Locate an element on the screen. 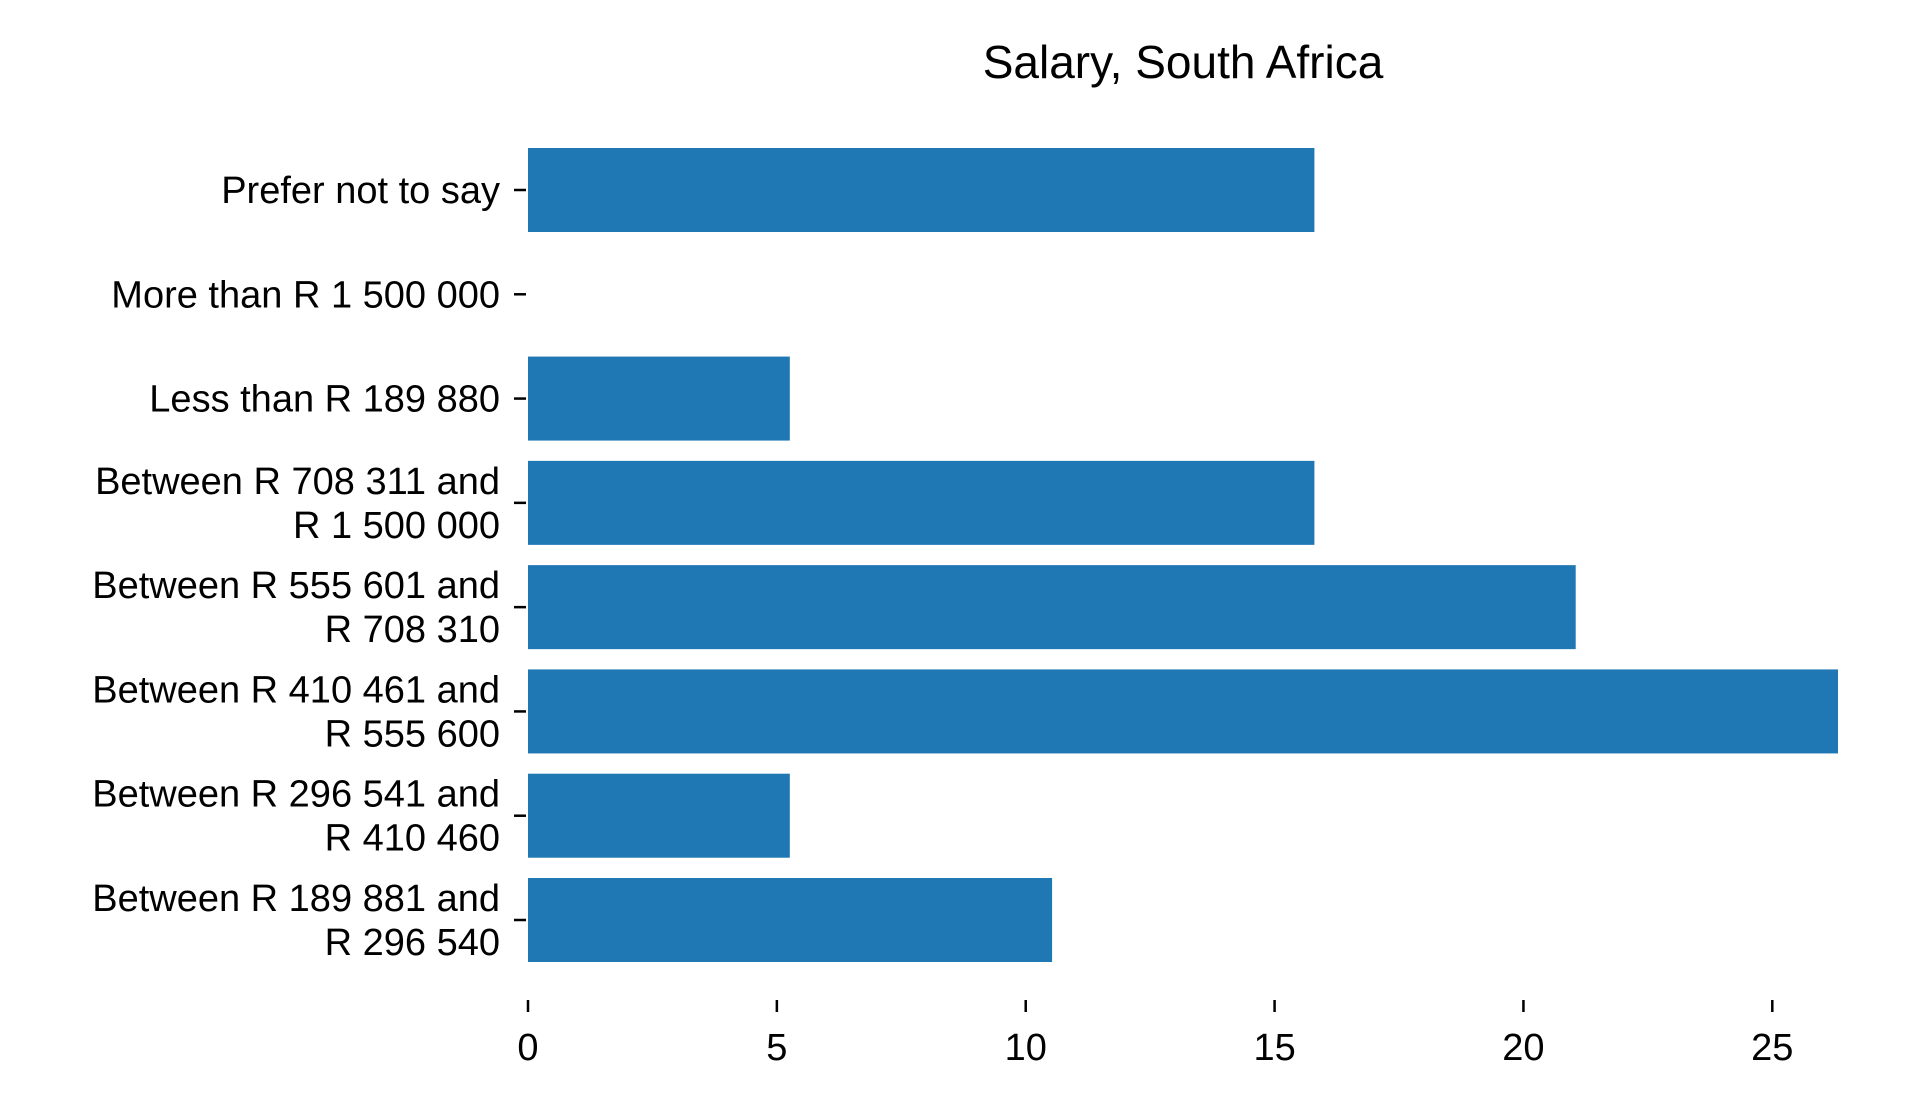 Image resolution: width=1920 pixels, height=1105 pixels. y-tick-label: Prefer not to say is located at coordinates (360, 191).